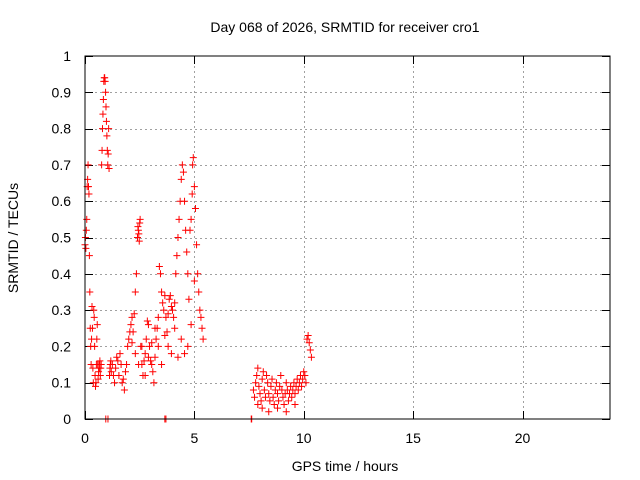 This screenshot has width=640, height=480. Describe the element at coordinates (62, 346) in the screenshot. I see `y-tick-label: 0.2` at that location.